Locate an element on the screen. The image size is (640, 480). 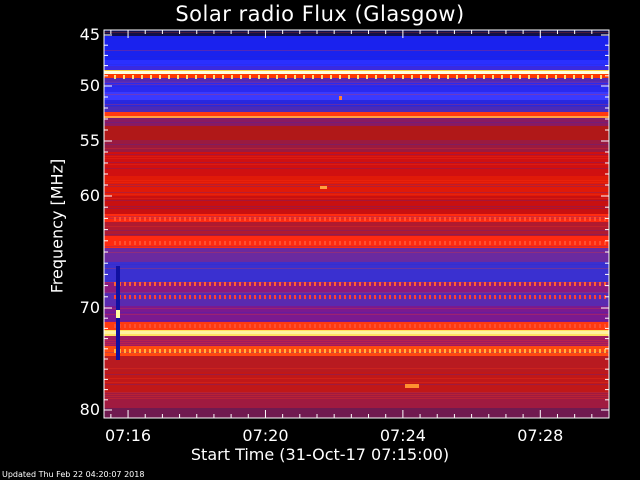
chart-title: Solar radio Flux (Glasgow) is located at coordinates (320, 14).